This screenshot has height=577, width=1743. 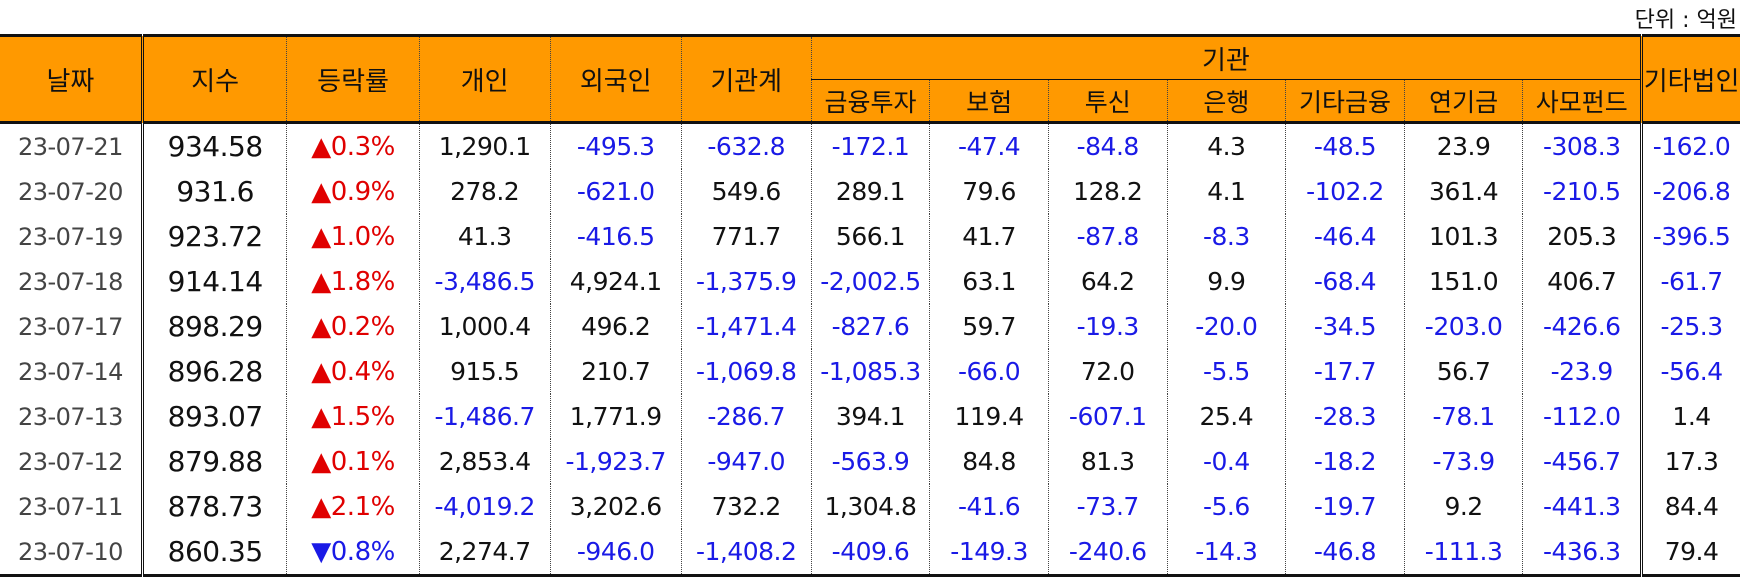 What do you see at coordinates (1226, 101) in the screenshot?
I see `header-bank: 은행` at bounding box center [1226, 101].